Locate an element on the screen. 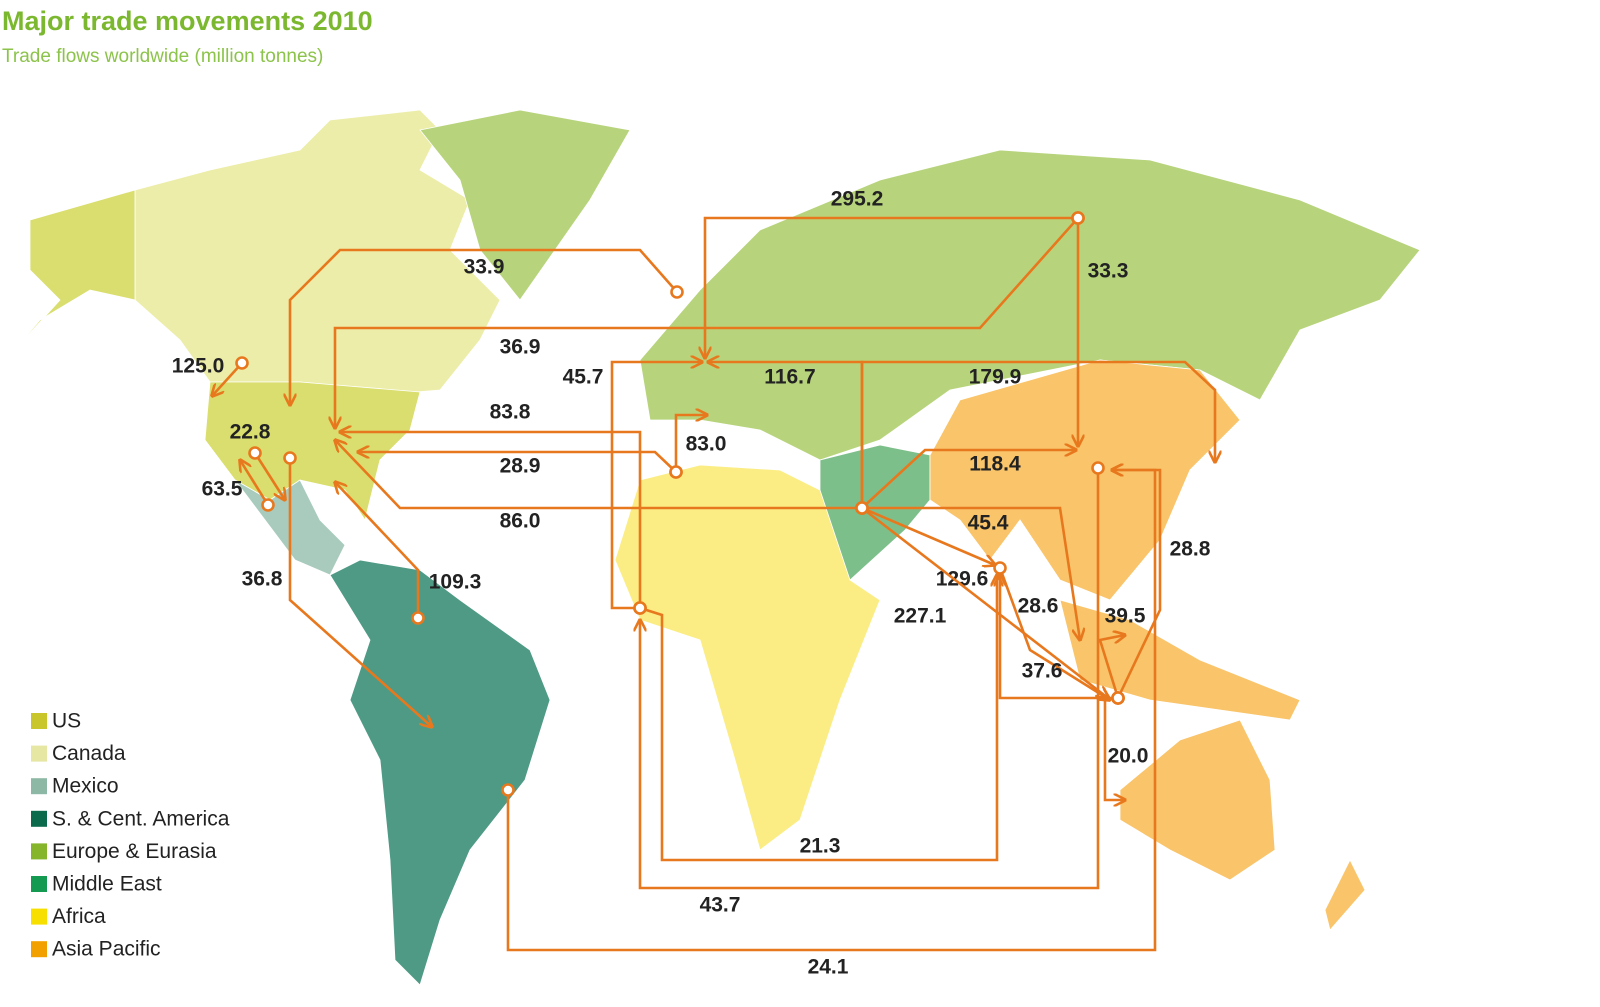 The image size is (1600, 1007). flow-label: 63.5 is located at coordinates (222, 489).